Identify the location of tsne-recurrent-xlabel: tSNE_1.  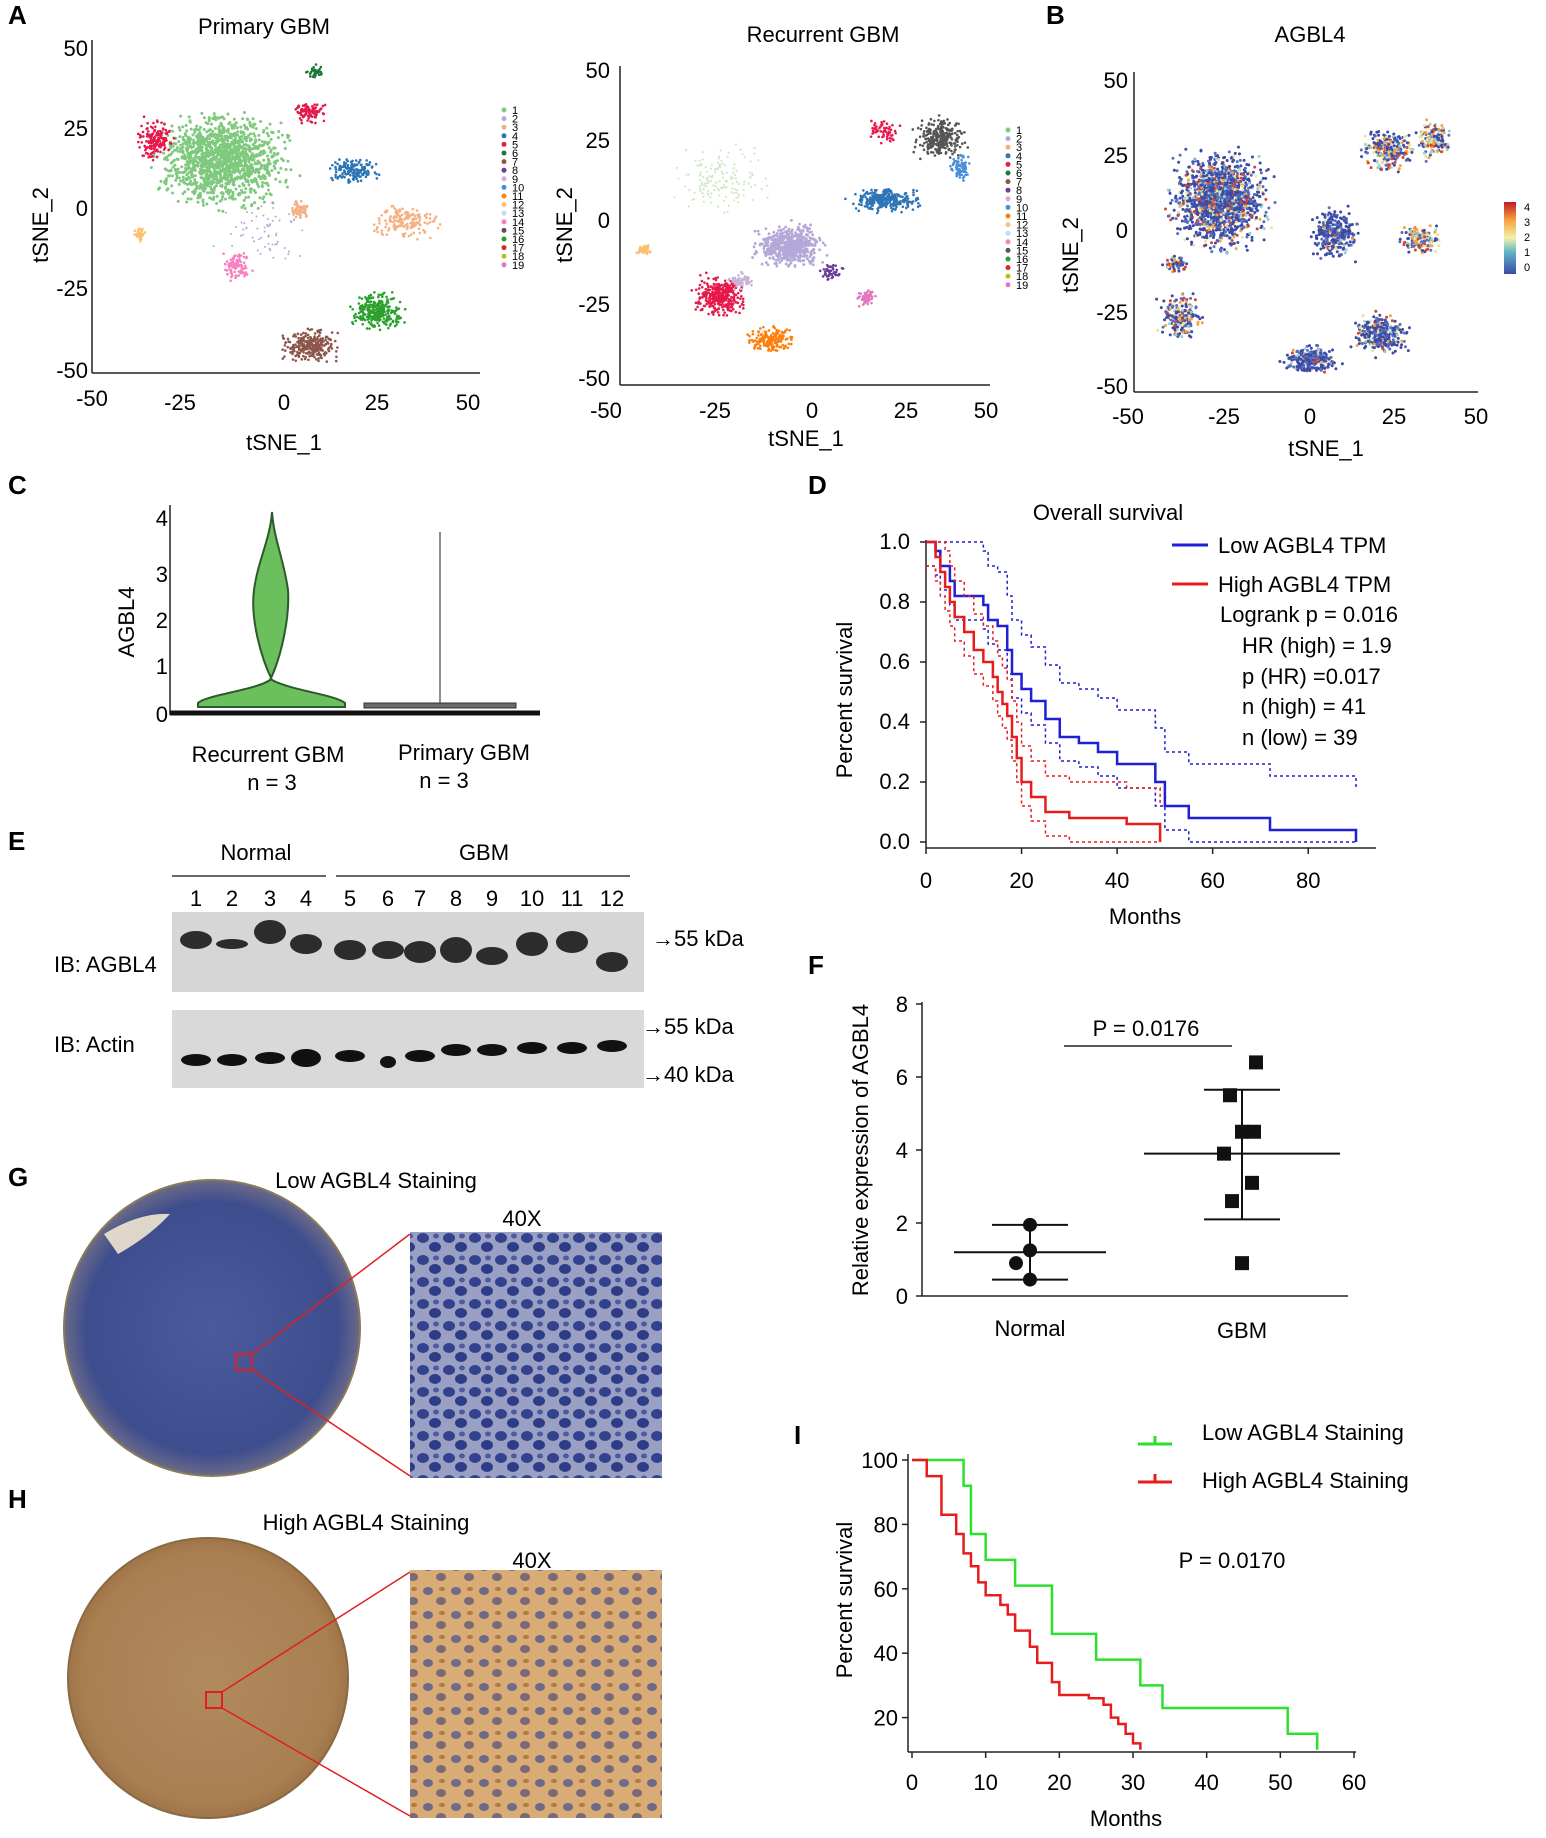
(806, 438).